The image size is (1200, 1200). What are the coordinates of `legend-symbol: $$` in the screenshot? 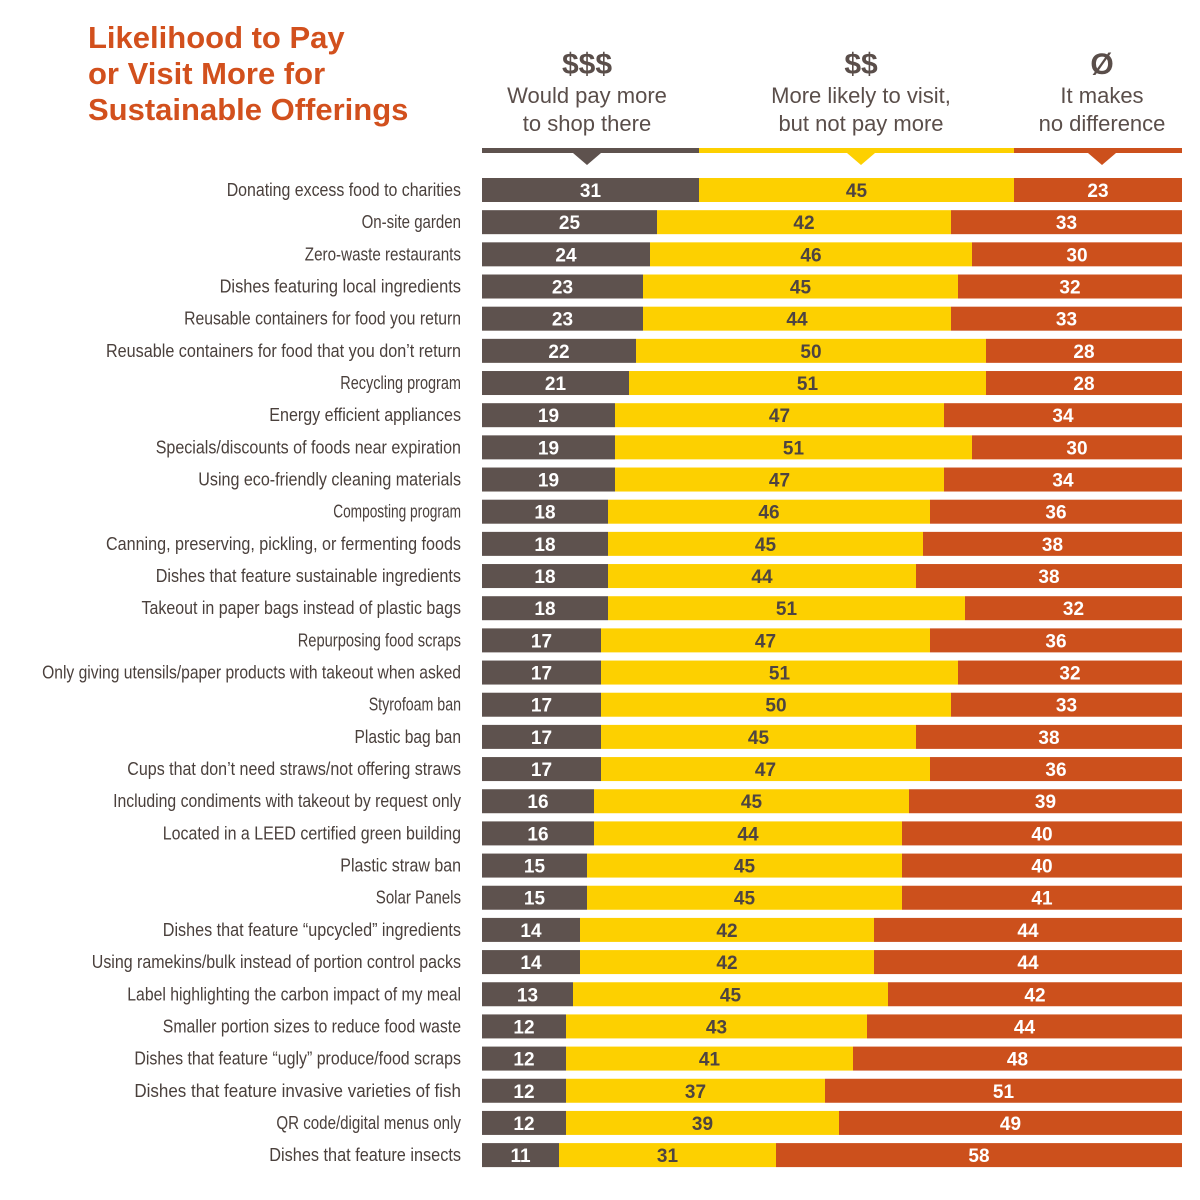 It's located at (861, 64).